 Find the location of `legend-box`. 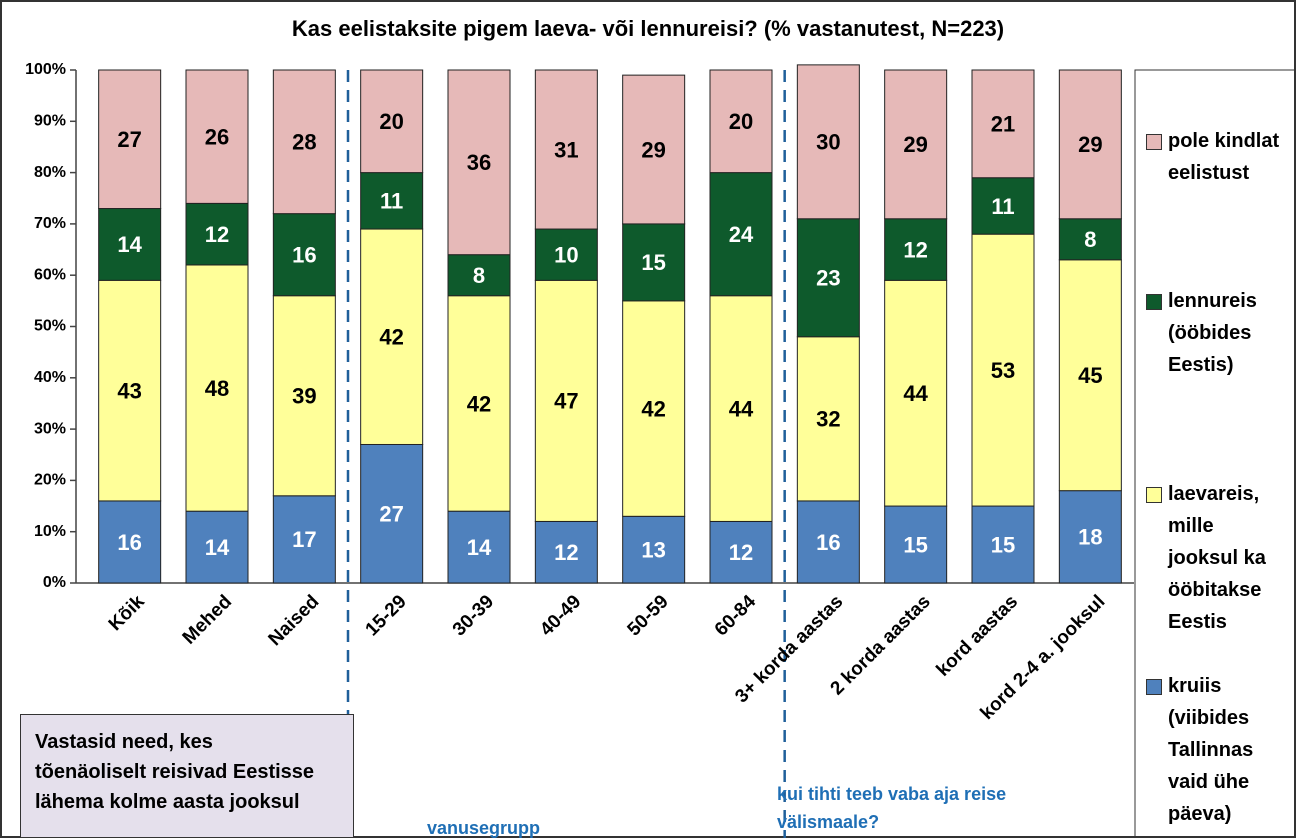

legend-box is located at coordinates (1215, 453).